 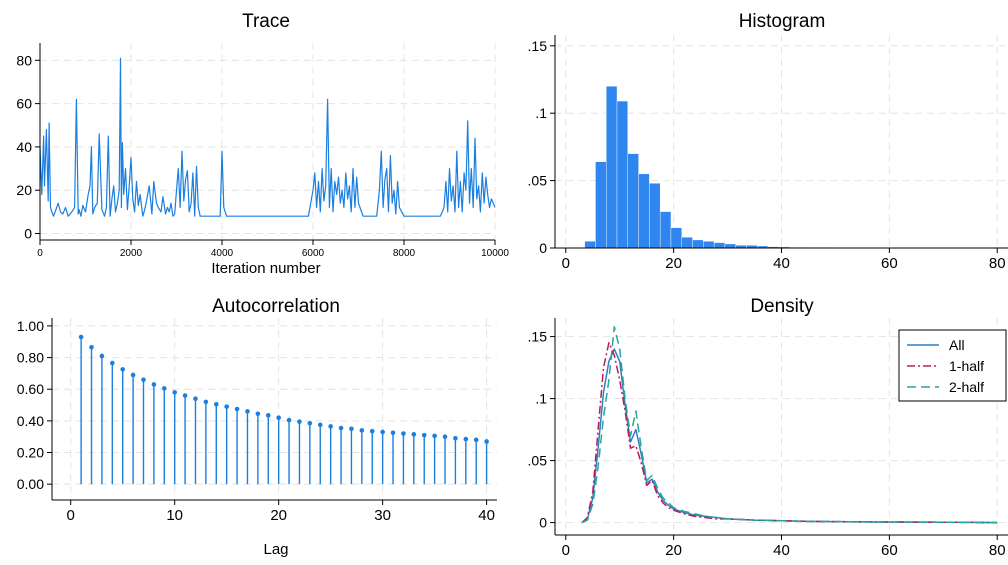 What do you see at coordinates (40, 253) in the screenshot?
I see `trace-x-tick-label-0: 0` at bounding box center [40, 253].